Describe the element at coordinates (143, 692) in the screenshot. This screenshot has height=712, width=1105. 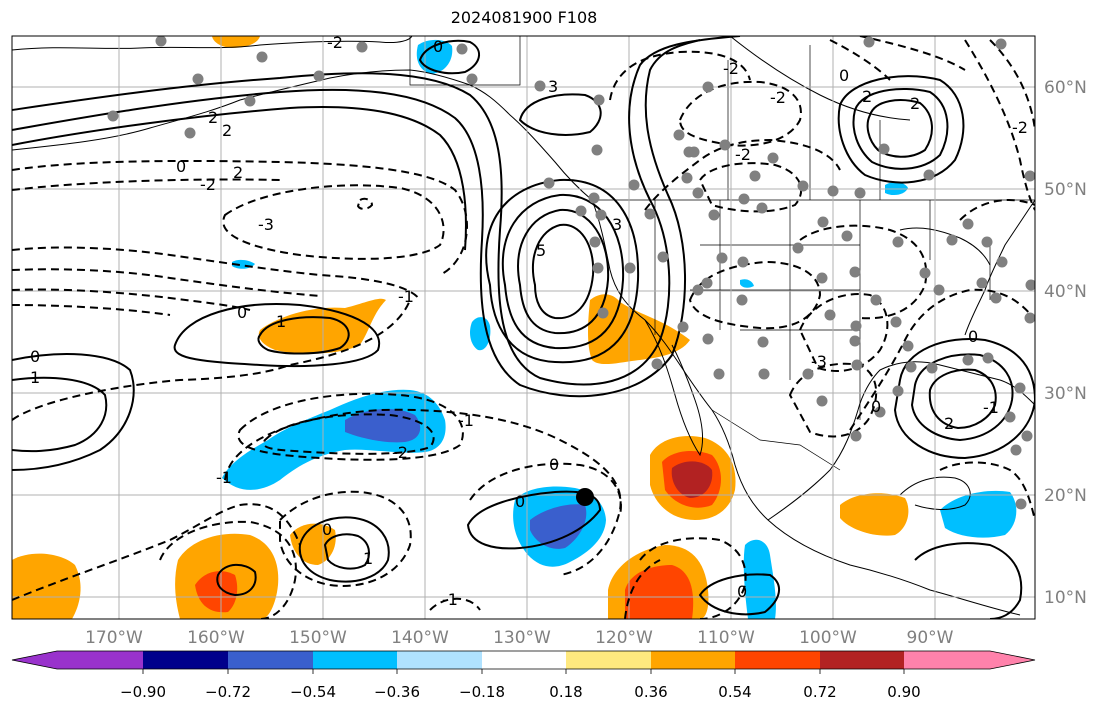
I see `colorbar-tick-label: −0.90` at that location.